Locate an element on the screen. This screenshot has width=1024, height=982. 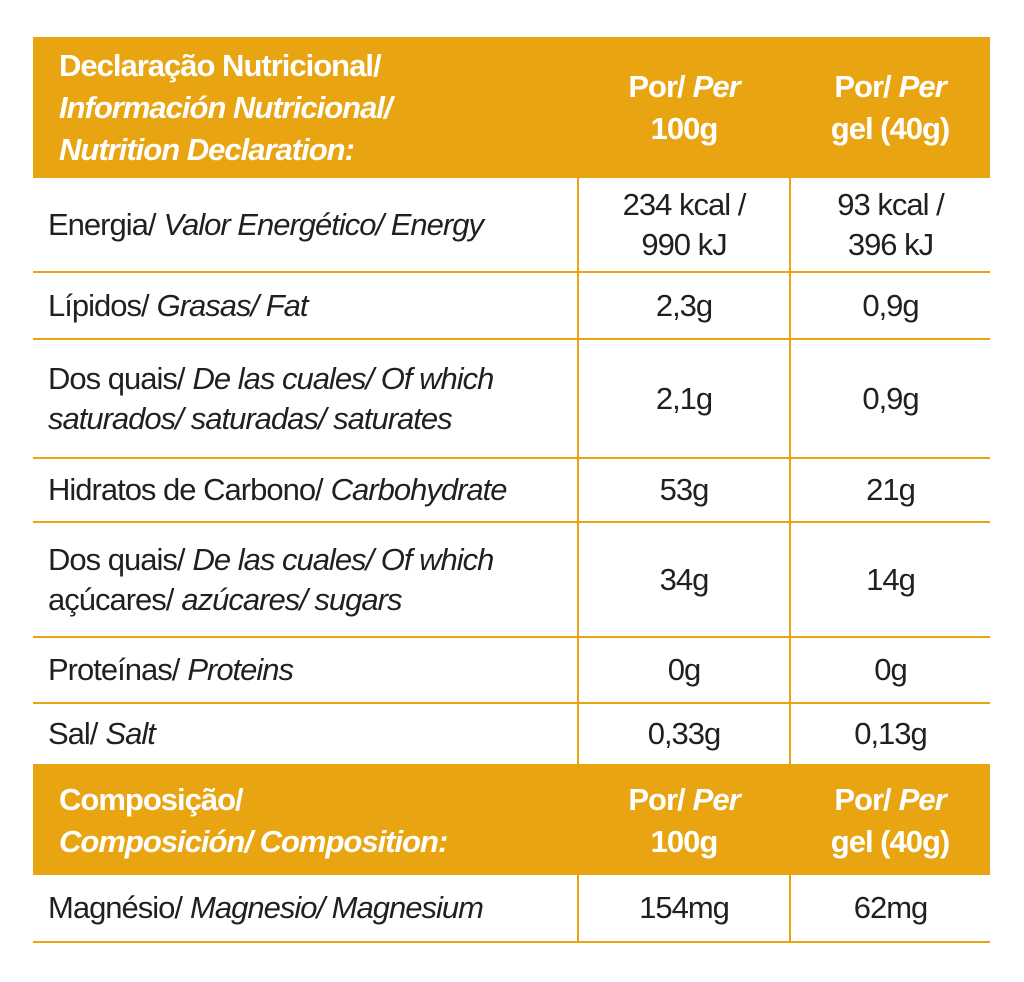
text-segment: 990 kJ is located at coordinates (684, 244).